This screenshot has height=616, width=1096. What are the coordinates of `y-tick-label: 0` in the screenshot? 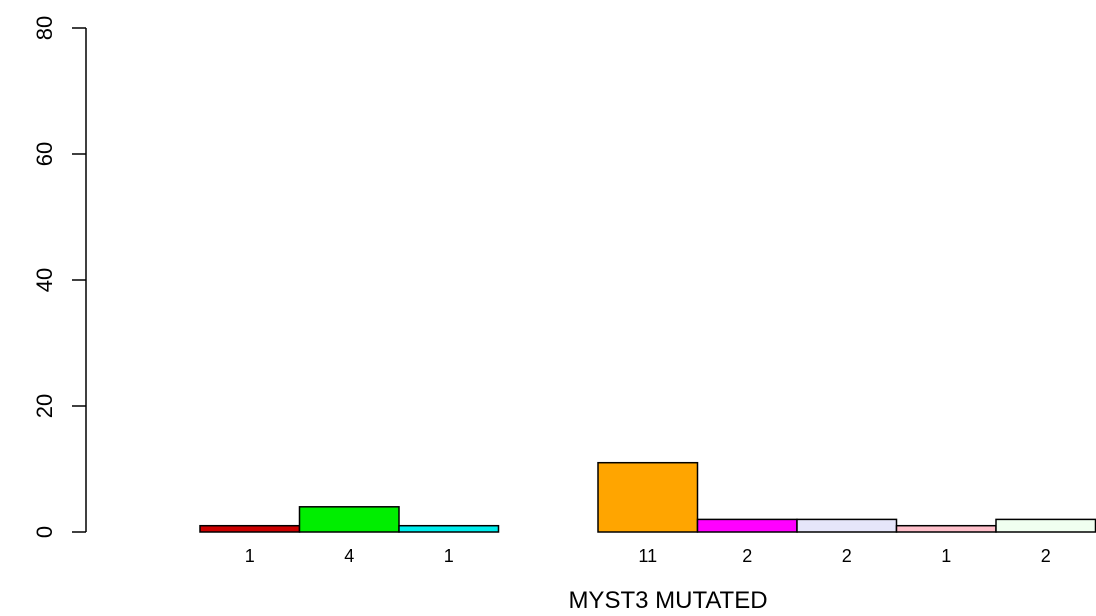 It's located at (44, 532).